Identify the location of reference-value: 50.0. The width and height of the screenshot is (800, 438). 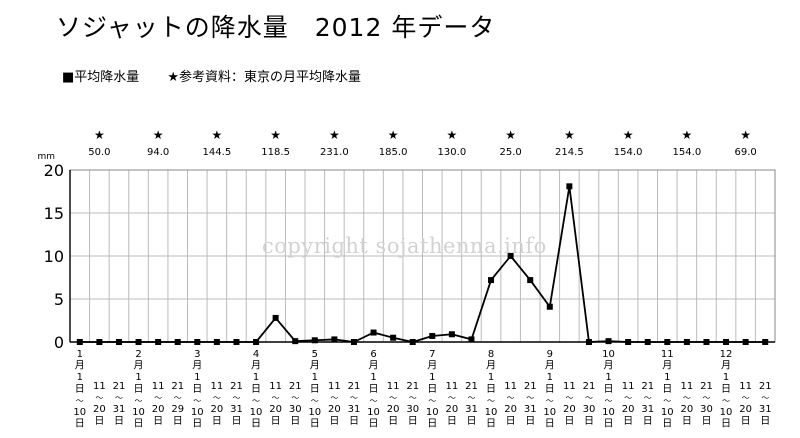
(99, 152).